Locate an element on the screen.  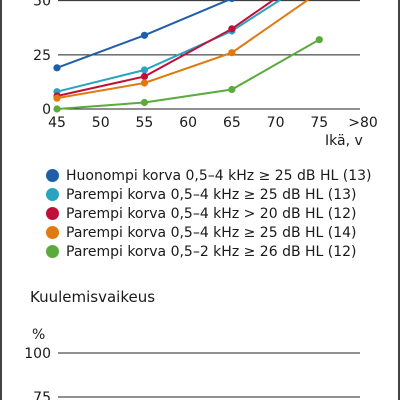
y-tick-labels: 0 25 50 is located at coordinates (42, 59).